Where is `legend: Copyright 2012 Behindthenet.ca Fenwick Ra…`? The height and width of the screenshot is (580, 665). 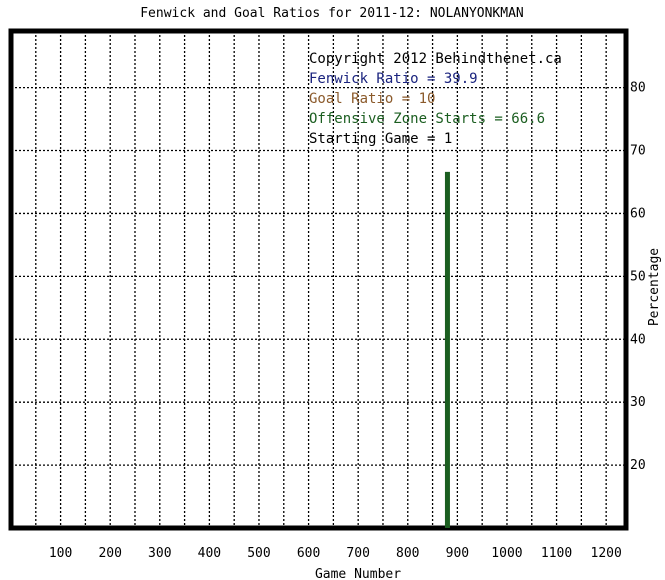 legend: Copyright 2012 Behindthenet.ca Fenwick Ra… is located at coordinates (435, 99).